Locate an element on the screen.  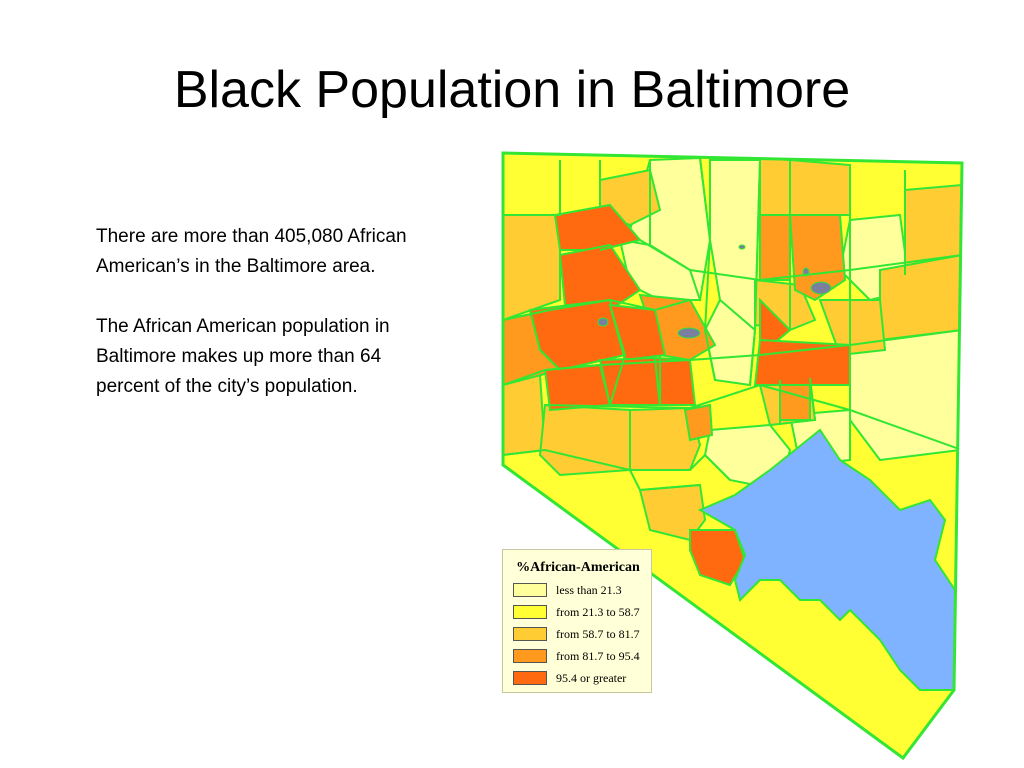
legend-row-class5: 95.4 or greater is located at coordinates (580, 679).